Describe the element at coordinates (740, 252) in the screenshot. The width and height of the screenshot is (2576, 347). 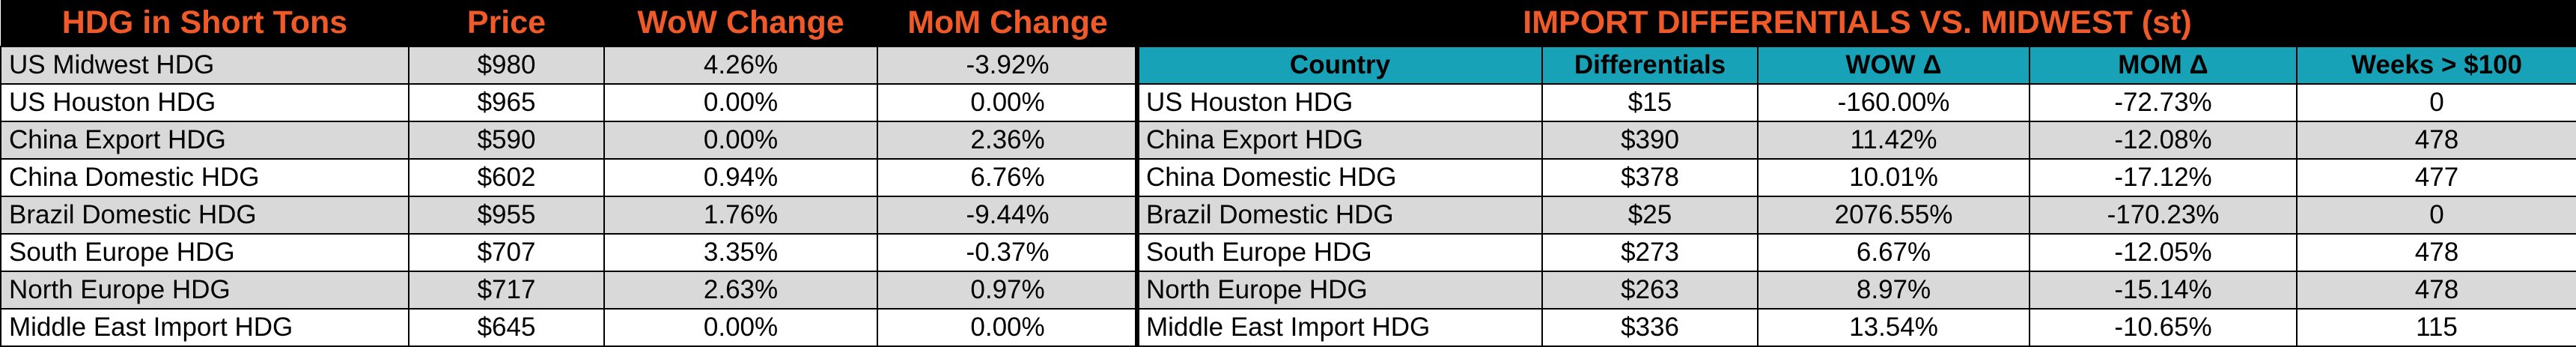
I see `wow-change-cell: 3.35%` at that location.